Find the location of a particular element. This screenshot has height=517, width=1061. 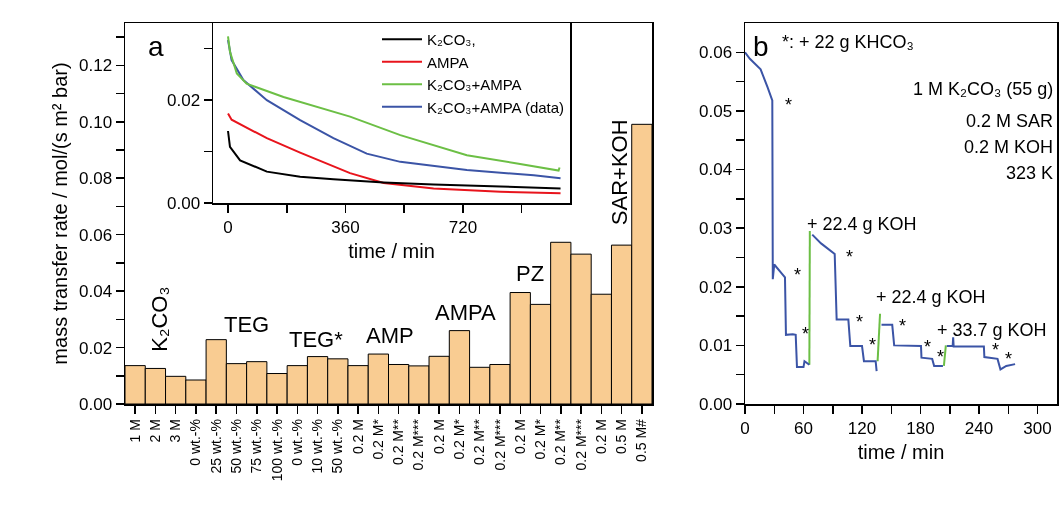

annotation: TEG is located at coordinates (247, 324).